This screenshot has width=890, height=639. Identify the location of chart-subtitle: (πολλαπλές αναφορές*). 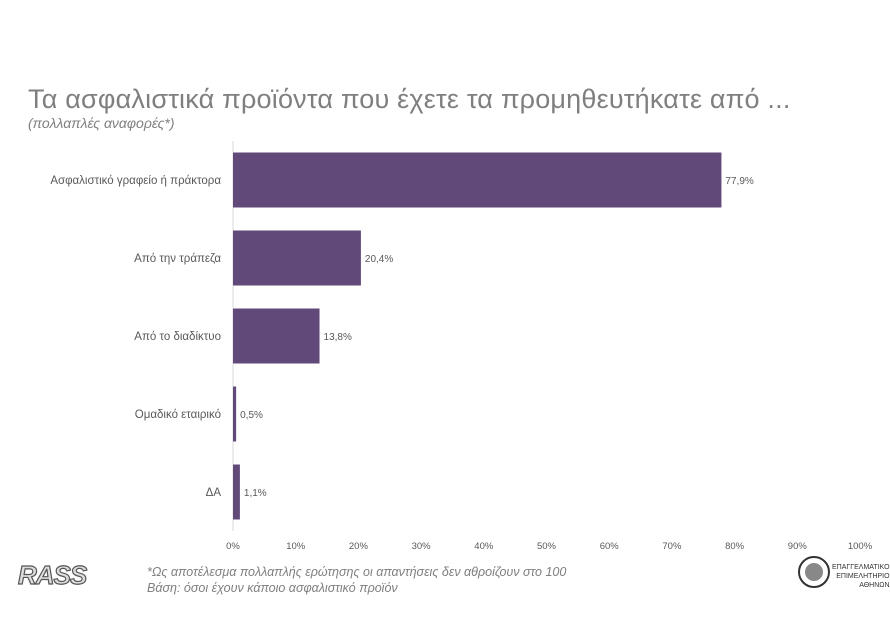
(101, 123).